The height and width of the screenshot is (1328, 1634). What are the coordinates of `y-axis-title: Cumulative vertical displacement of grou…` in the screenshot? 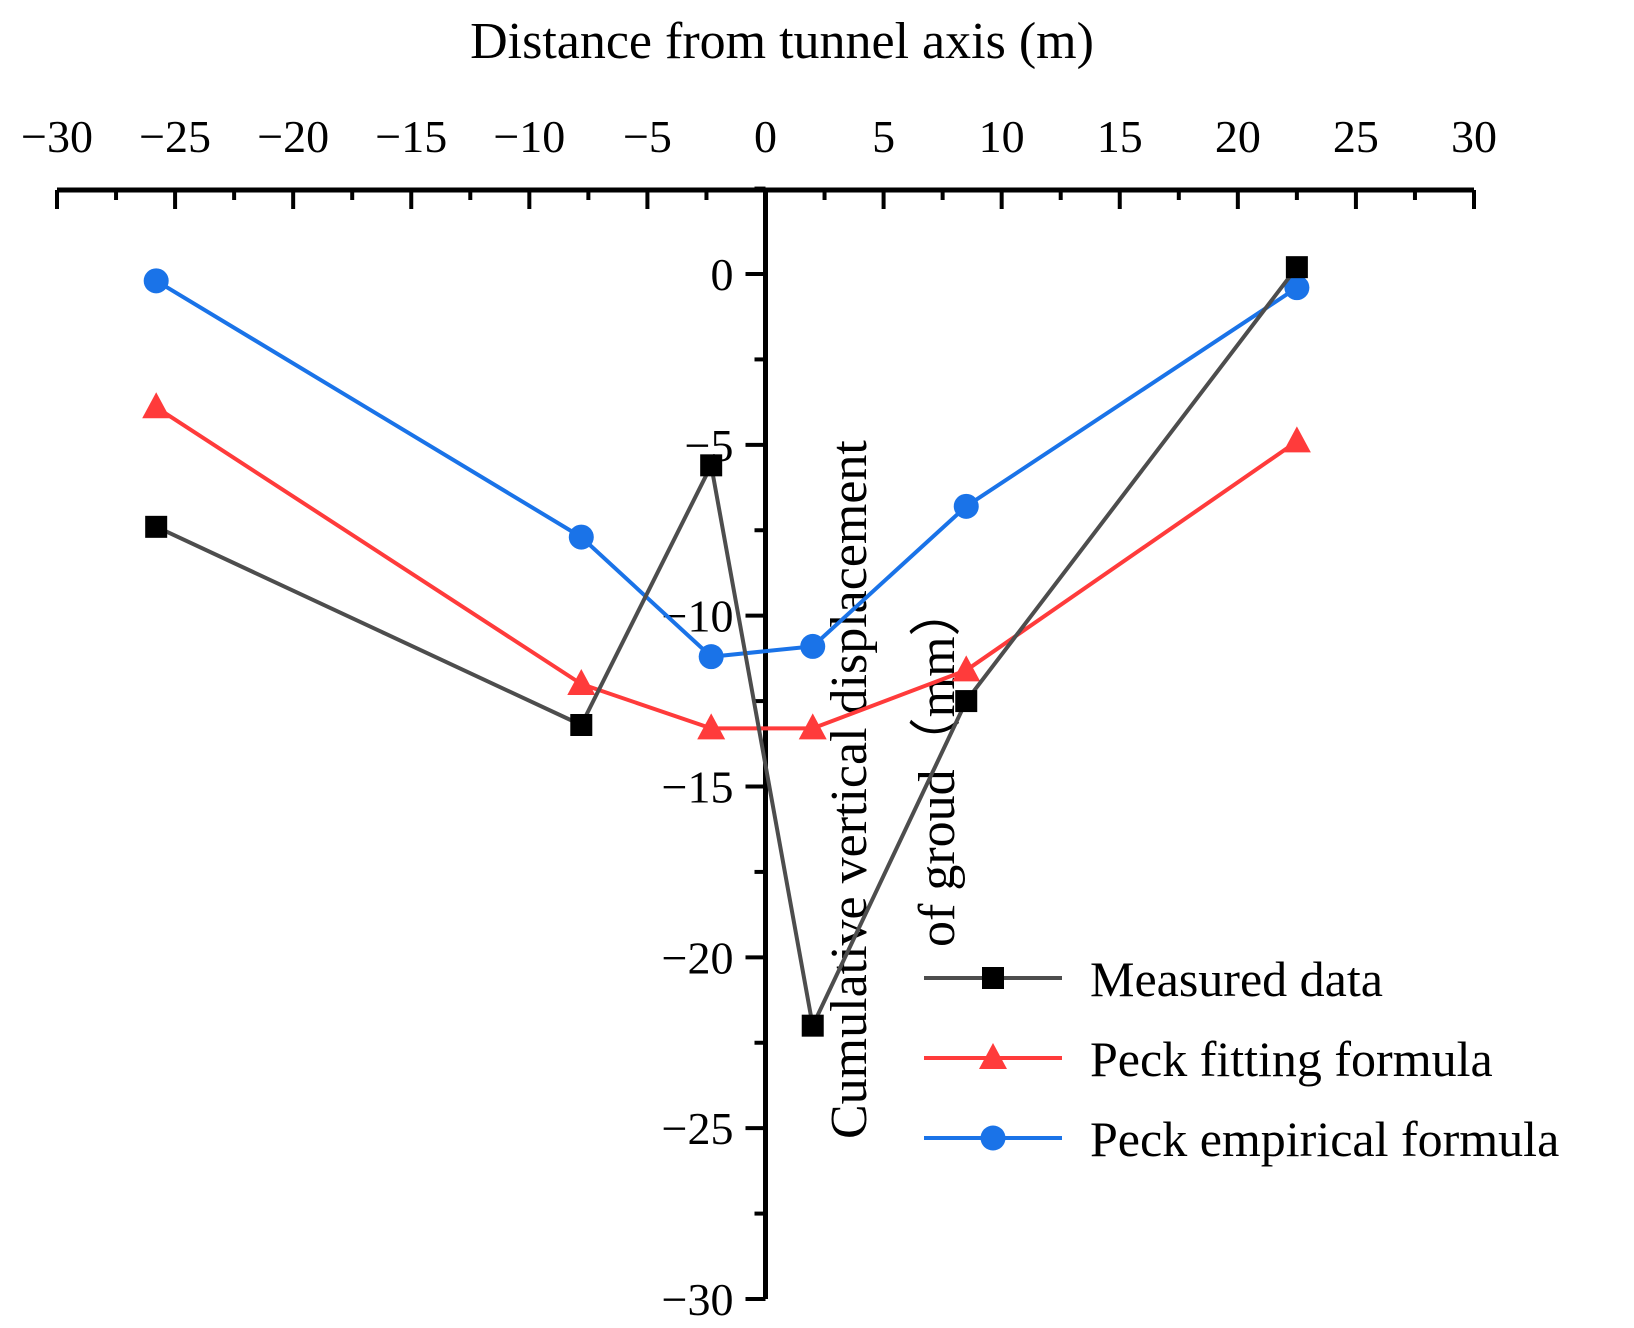 It's located at (893, 789).